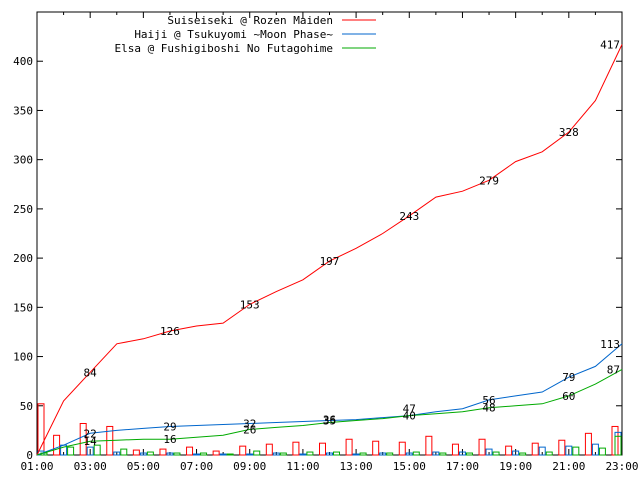  Describe the element at coordinates (250, 20) in the screenshot. I see `legend-label: Suiseiseki @ Rozen Maiden` at that location.